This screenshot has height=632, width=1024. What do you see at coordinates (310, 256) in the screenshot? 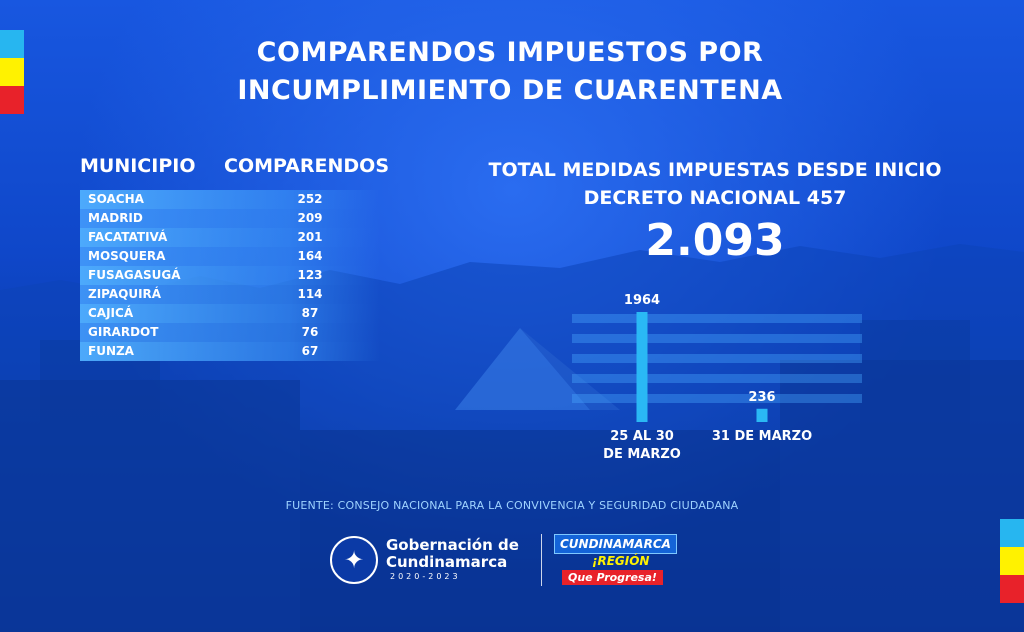
I see `comparendos-value: 164` at bounding box center [310, 256].